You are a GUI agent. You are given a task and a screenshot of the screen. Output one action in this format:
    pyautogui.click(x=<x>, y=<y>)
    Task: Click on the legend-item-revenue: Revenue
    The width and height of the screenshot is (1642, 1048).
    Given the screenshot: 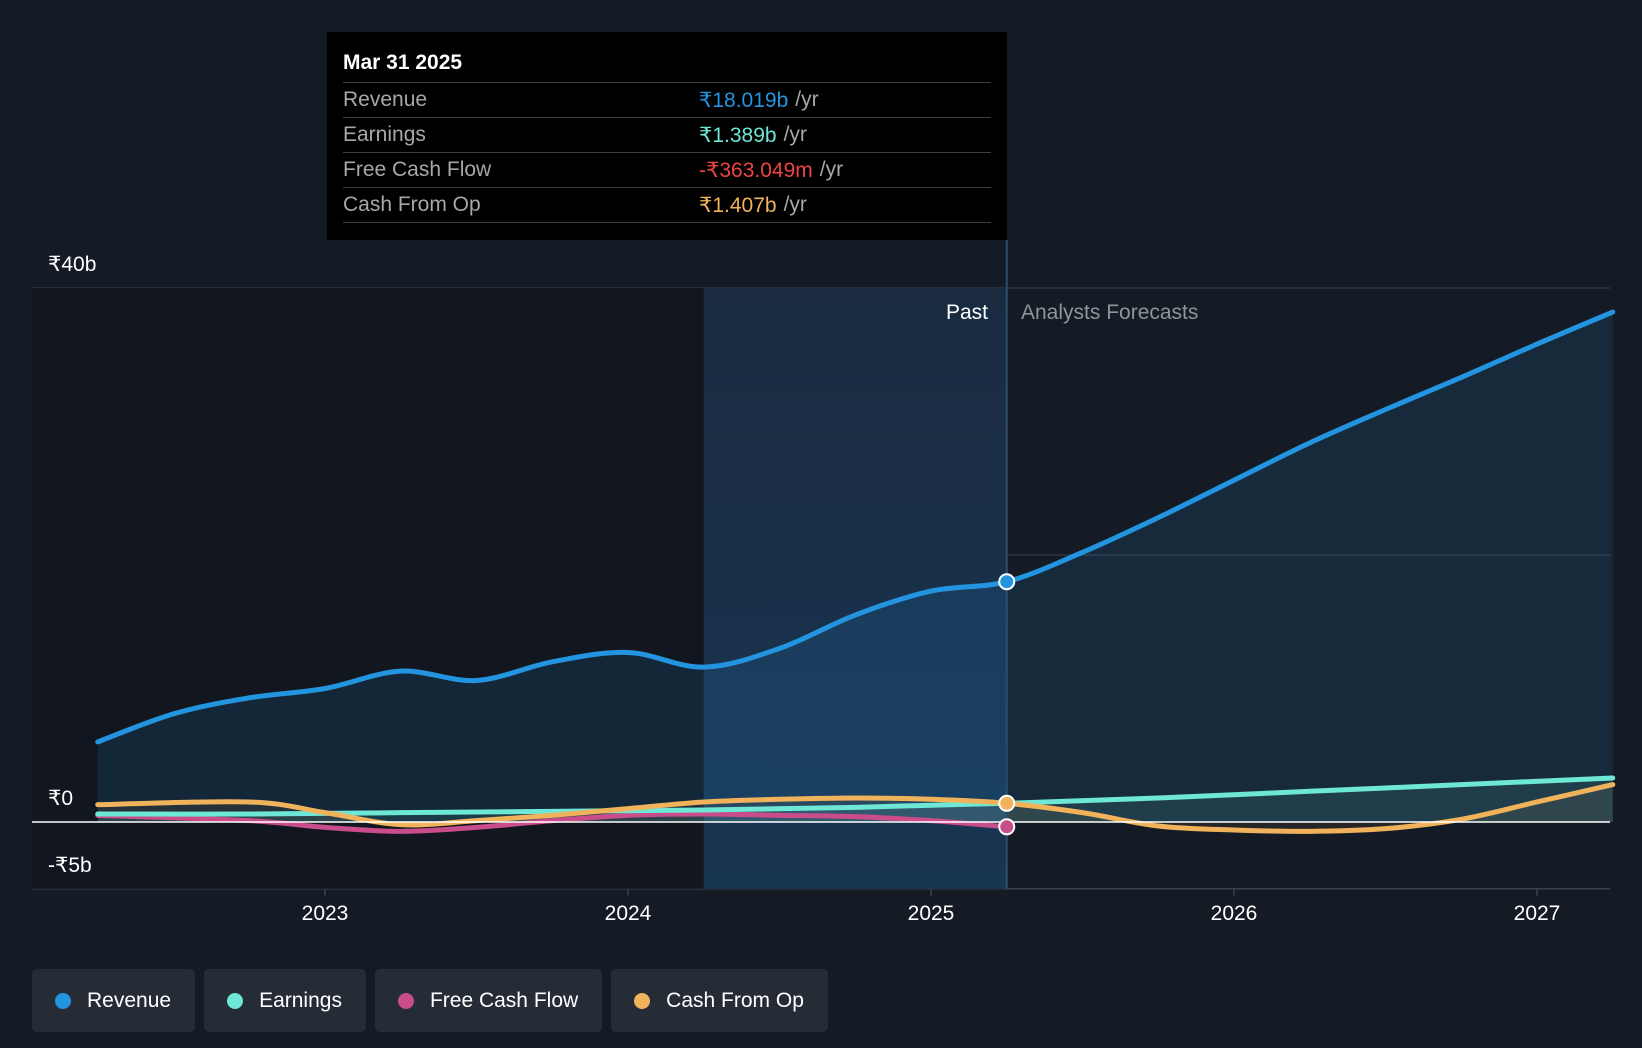 What is the action you would take?
    pyautogui.click(x=114, y=1000)
    